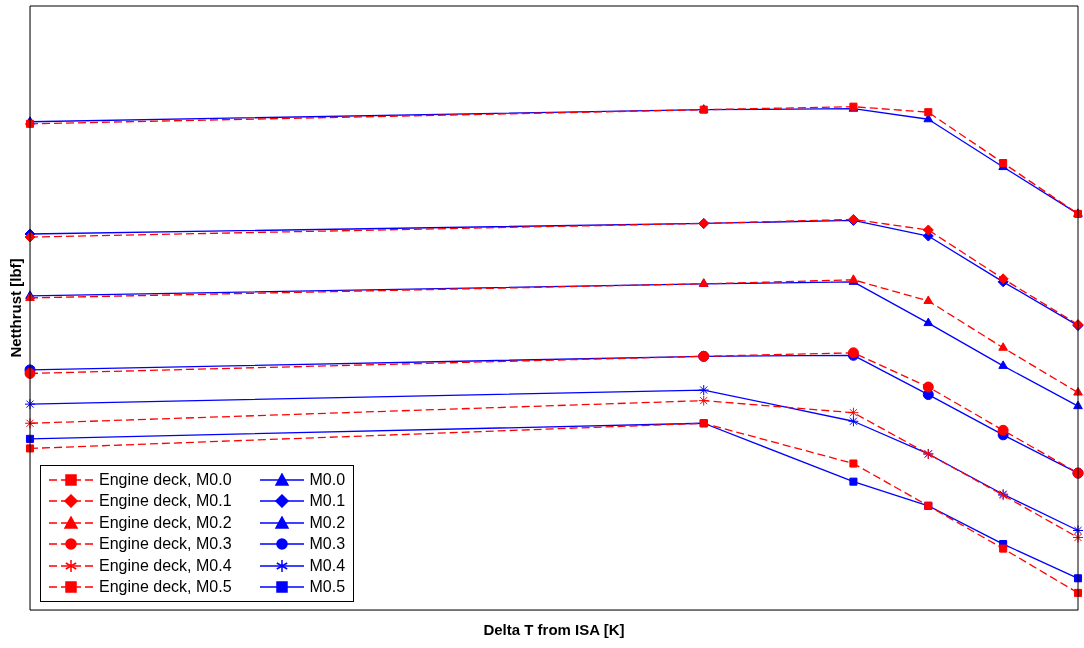  What do you see at coordinates (165, 479) in the screenshot?
I see `legend-label: Engine deck, M0.0` at bounding box center [165, 479].